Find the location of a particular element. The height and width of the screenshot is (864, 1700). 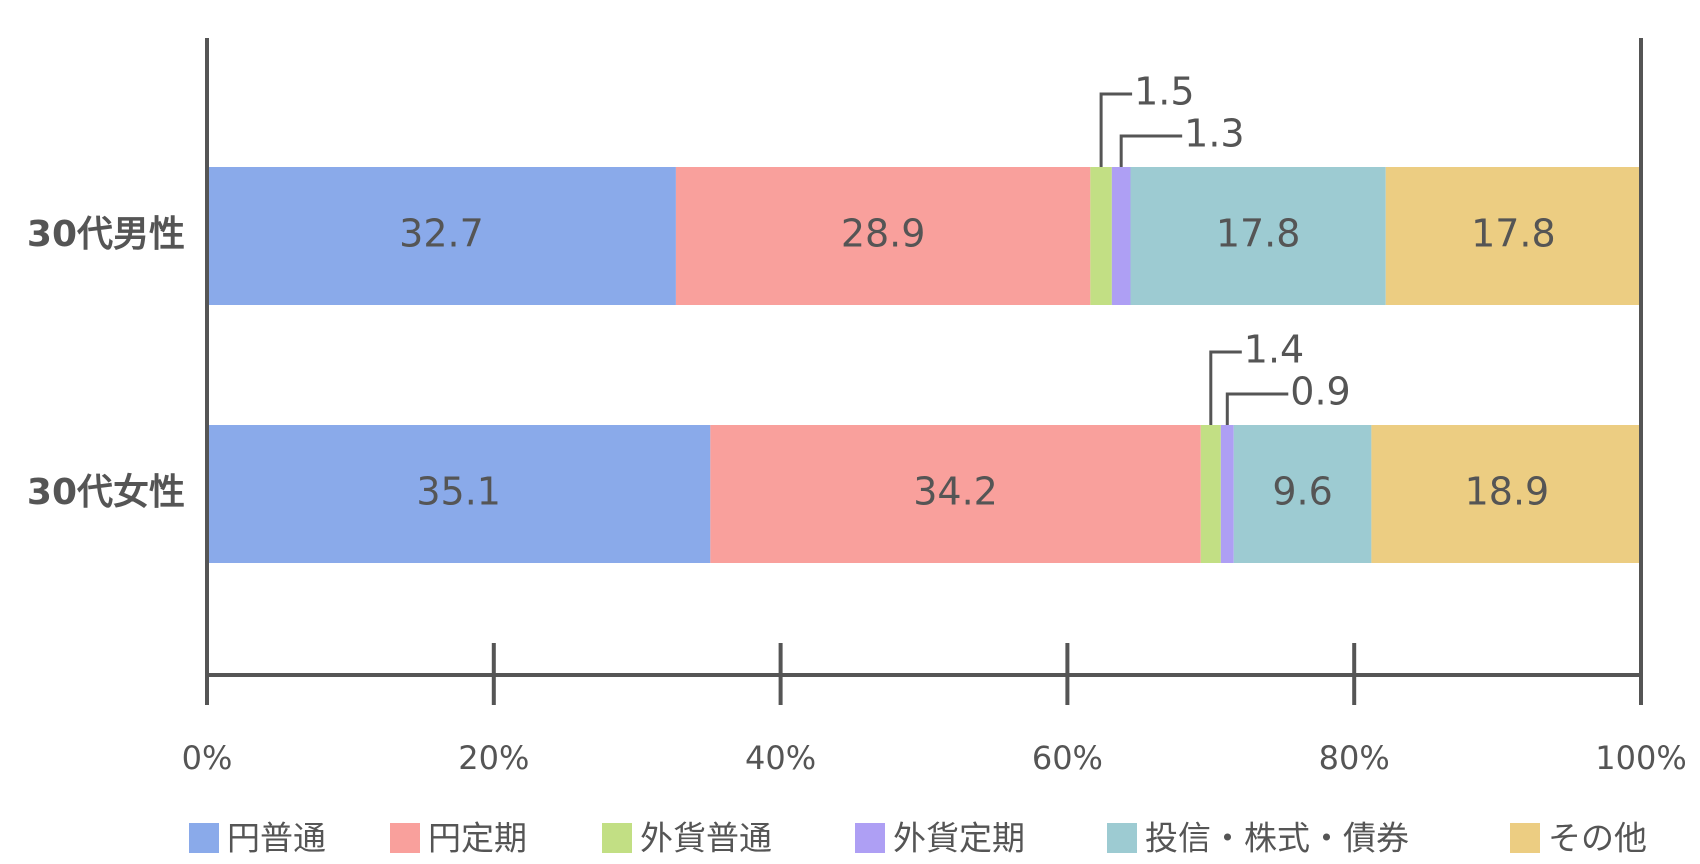

legend-label: その他 is located at coordinates (1597, 838).